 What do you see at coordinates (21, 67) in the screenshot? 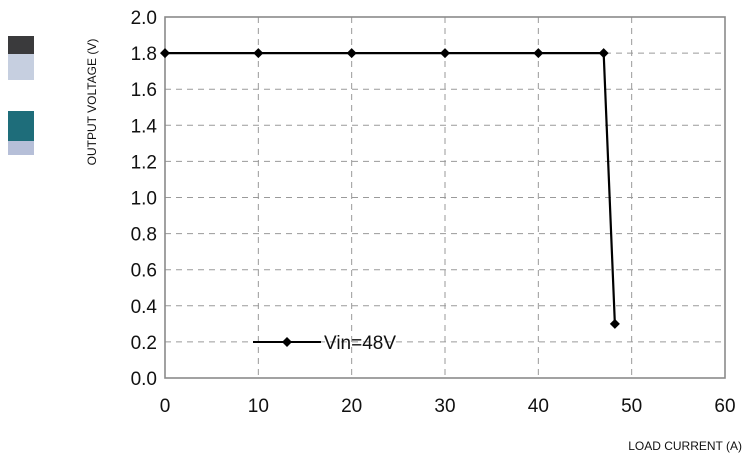
I see `swatch-light` at bounding box center [21, 67].